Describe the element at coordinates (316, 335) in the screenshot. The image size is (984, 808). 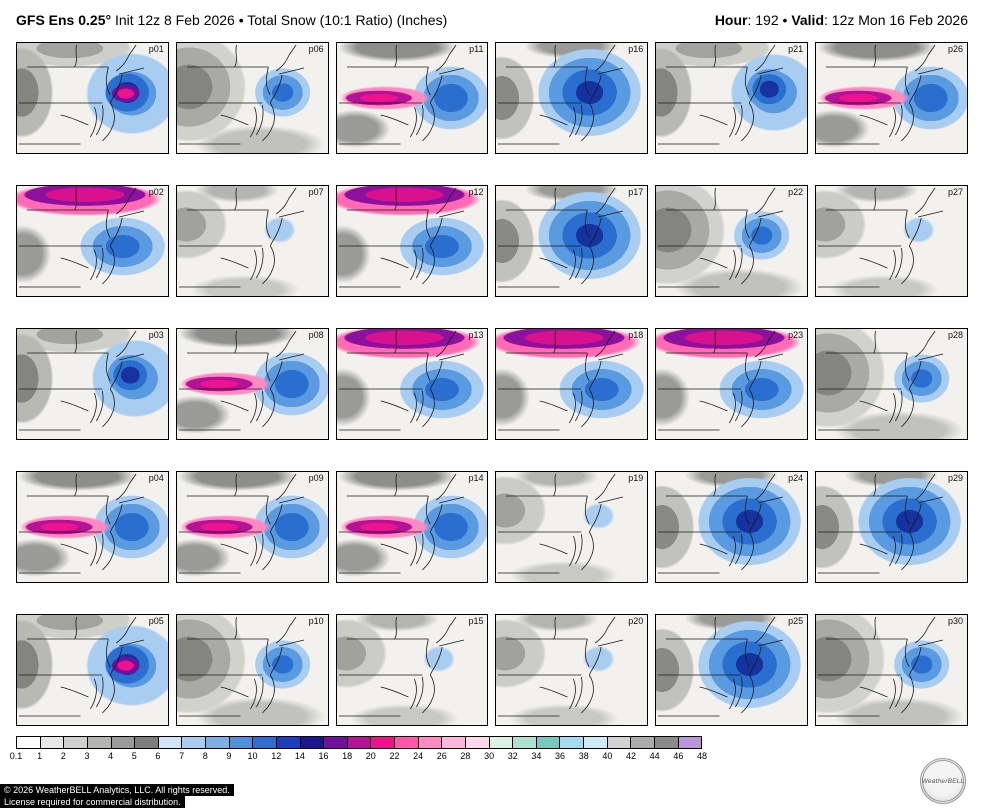
I see `panel-label: p08` at that location.